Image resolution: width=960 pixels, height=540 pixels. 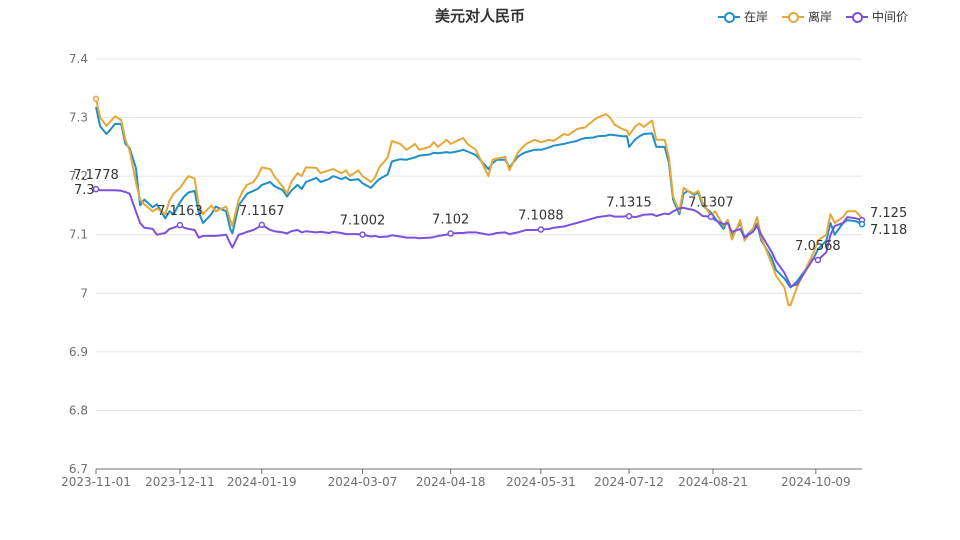 I want to click on data-label: 7.1315, so click(x=629, y=202).